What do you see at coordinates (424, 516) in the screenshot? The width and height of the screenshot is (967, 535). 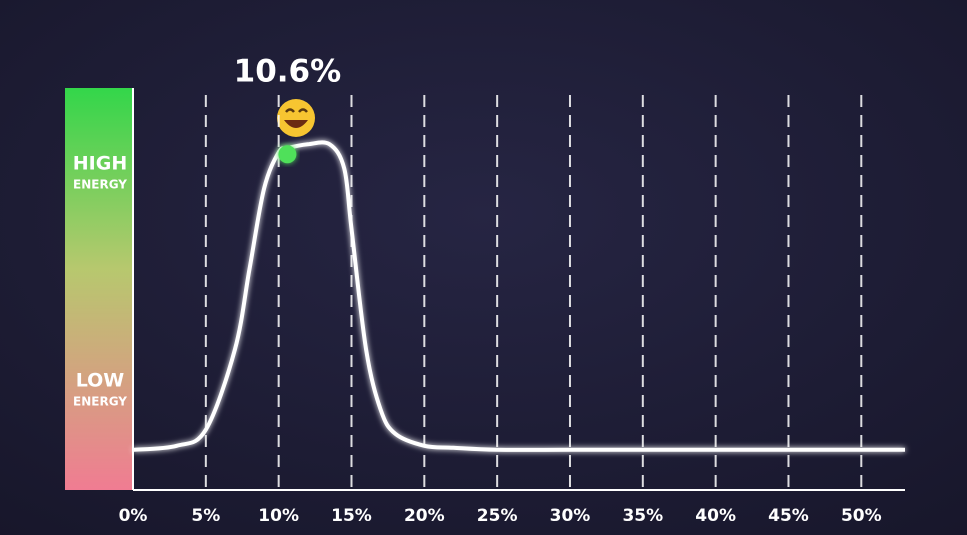 I see `x-tick-label: 20%` at bounding box center [424, 516].